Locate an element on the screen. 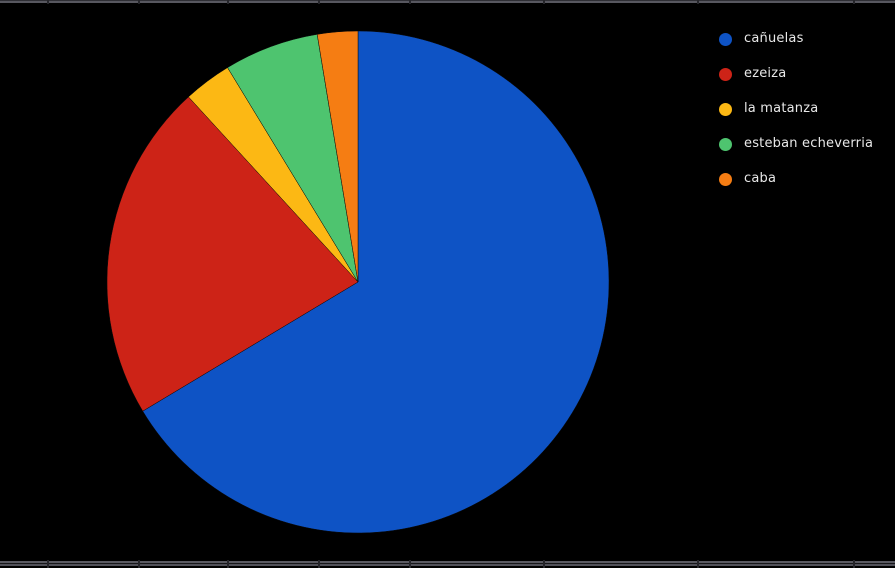 The height and width of the screenshot is (568, 895). legend-label: cañuelas is located at coordinates (774, 38).